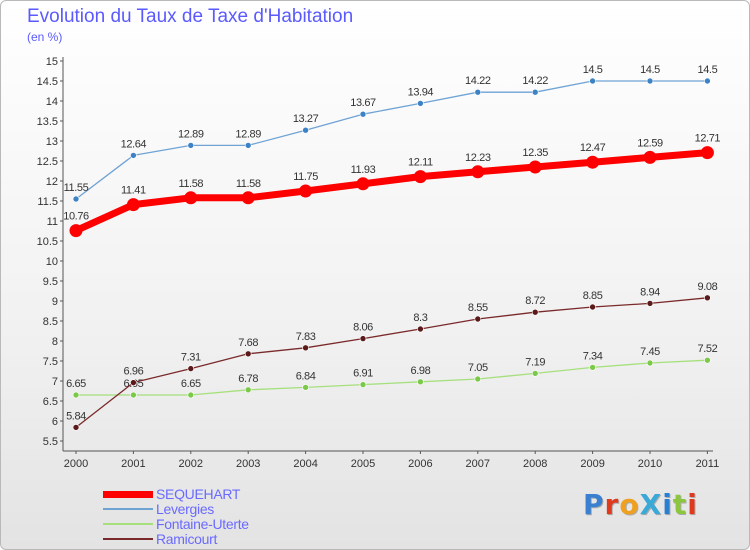 This screenshot has height=550, width=750. I want to click on data-label-fontaine-uterte: 7.34, so click(593, 356).